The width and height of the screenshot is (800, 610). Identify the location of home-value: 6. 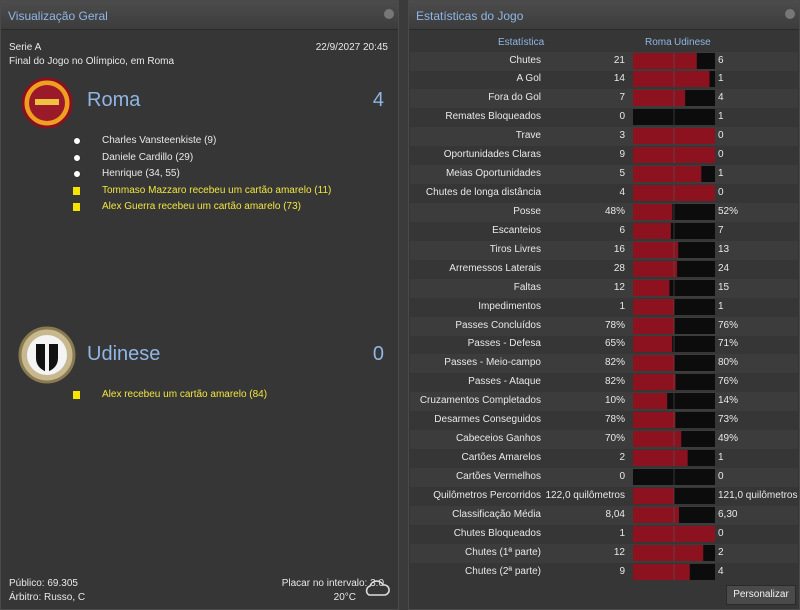
(622, 230).